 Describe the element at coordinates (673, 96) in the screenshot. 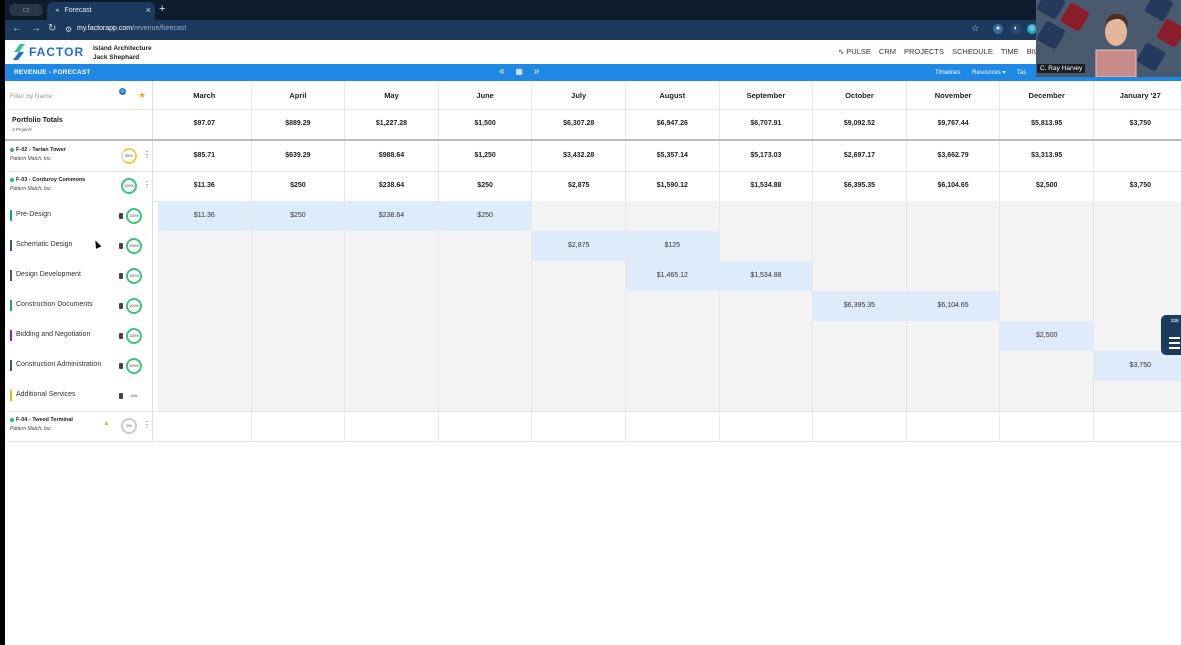

I see `month-header: August` at that location.